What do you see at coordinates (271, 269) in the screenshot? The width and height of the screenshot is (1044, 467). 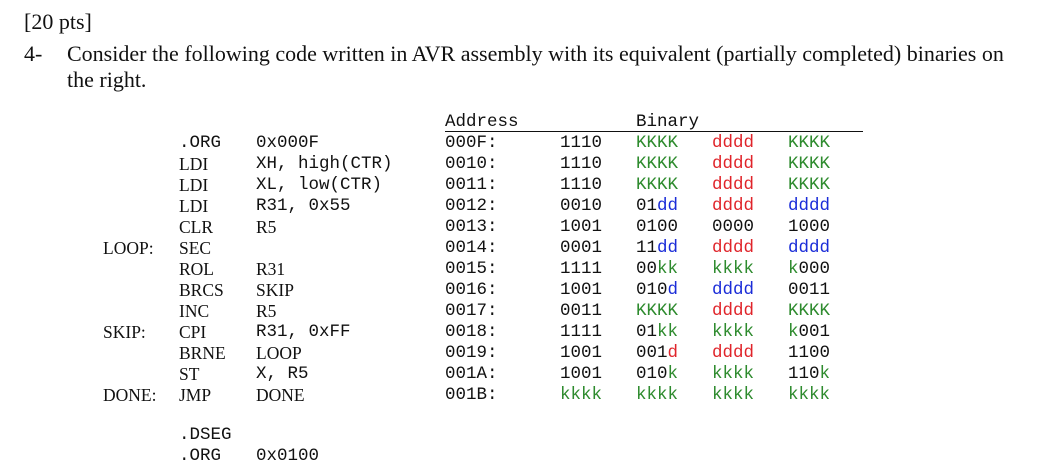 I see `code-arg: R31` at bounding box center [271, 269].